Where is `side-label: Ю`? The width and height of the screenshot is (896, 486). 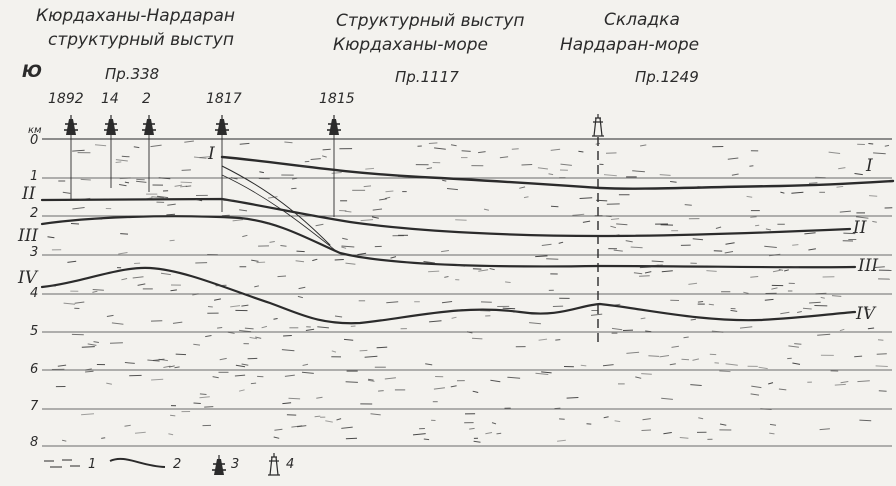 side-label: Ю is located at coordinates (32, 72).